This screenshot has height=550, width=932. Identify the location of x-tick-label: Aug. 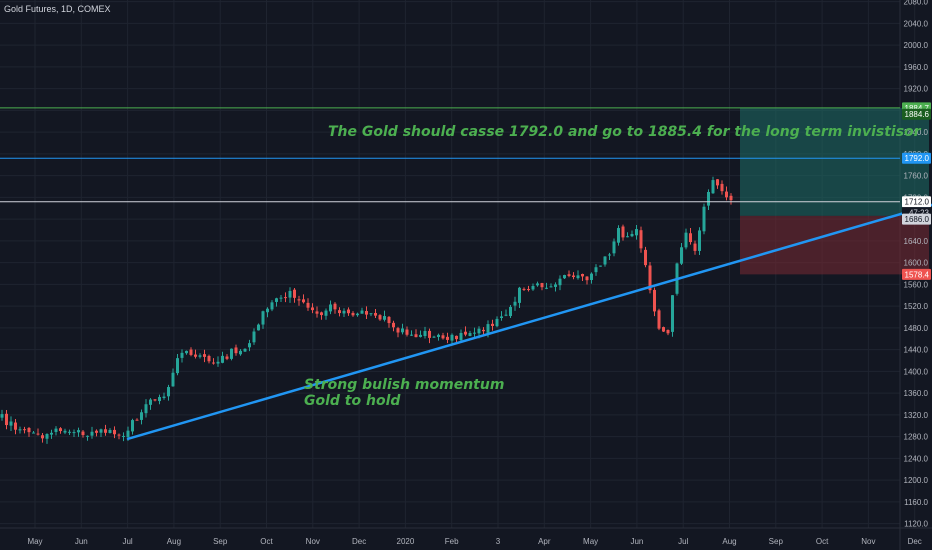
(174, 541).